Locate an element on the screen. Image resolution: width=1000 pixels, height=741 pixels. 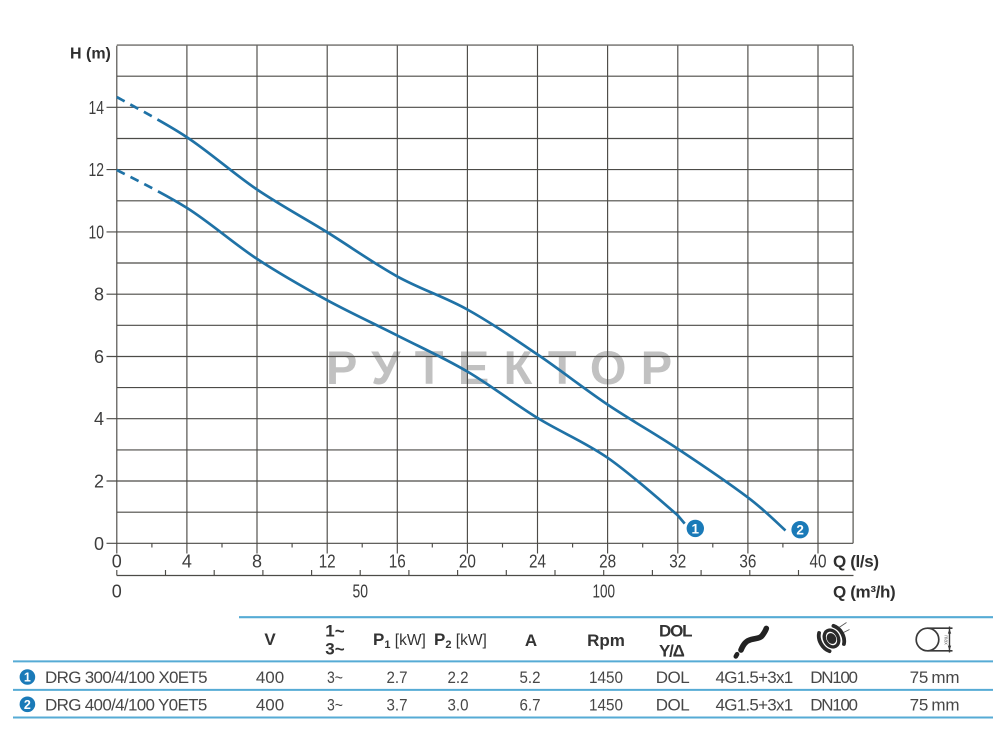
svg-text: РУТЕКТОР is located at coordinates (506, 367).